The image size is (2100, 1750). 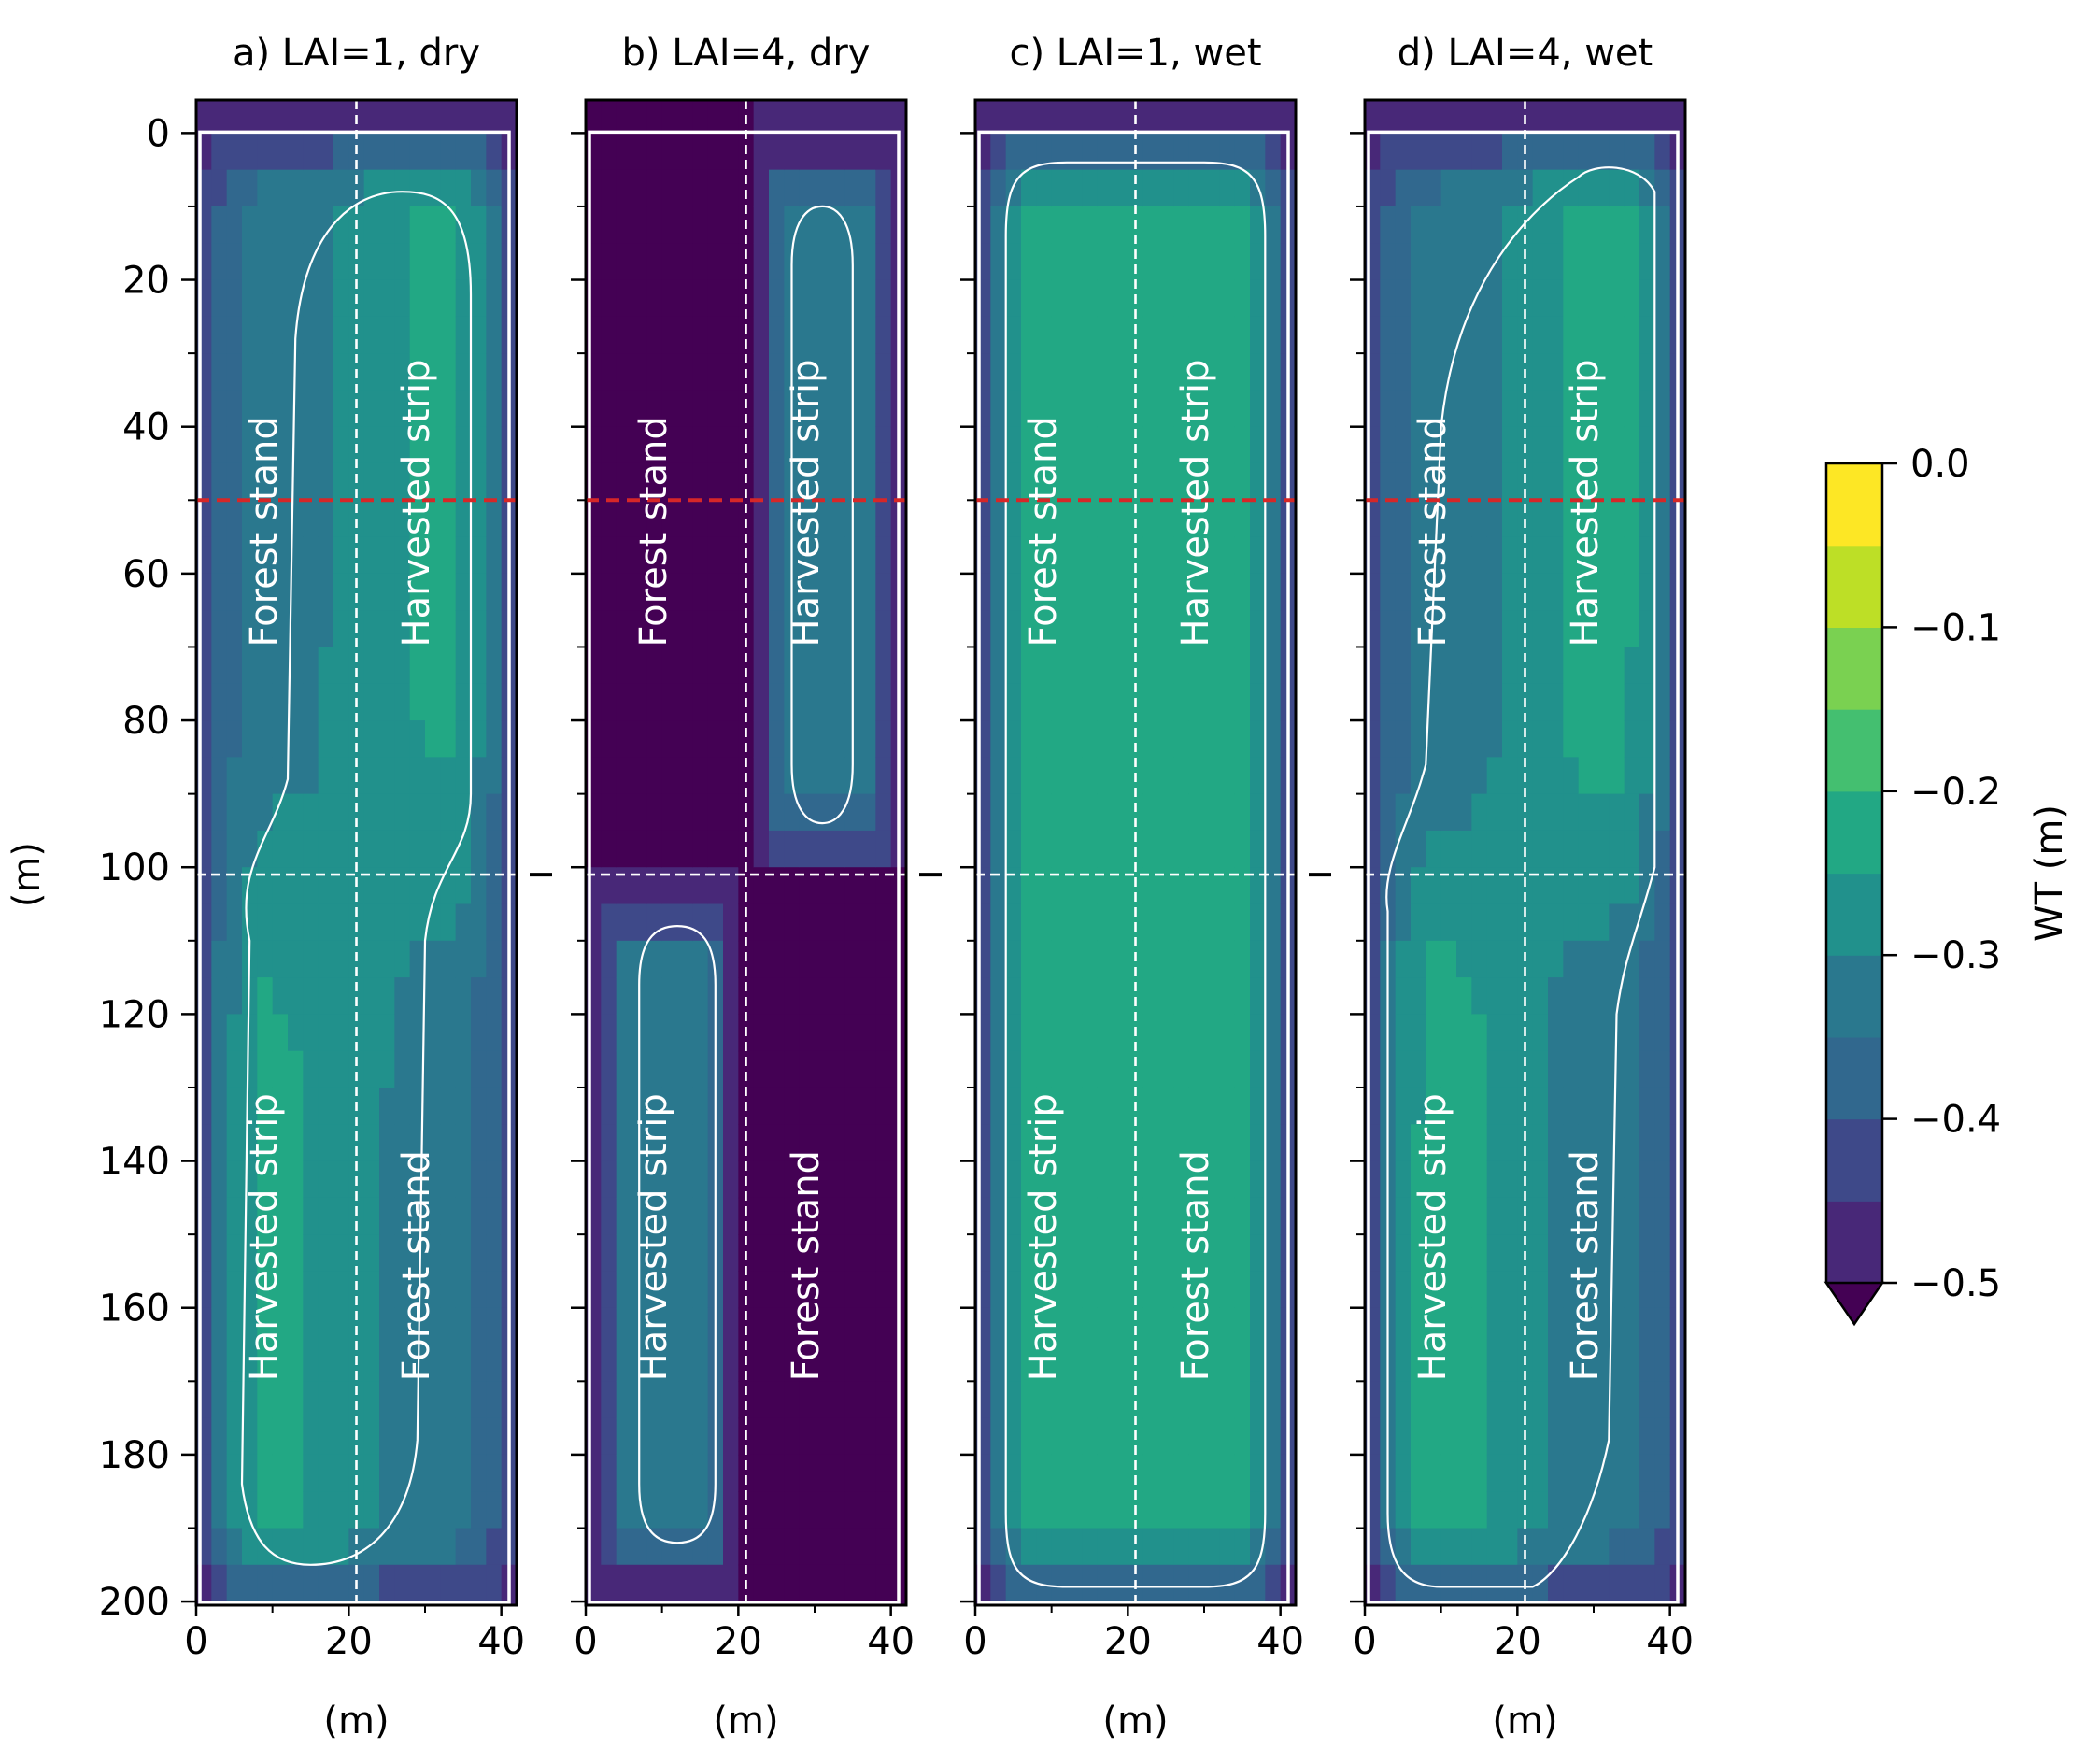 What do you see at coordinates (654, 1237) in the screenshot?
I see `strip-label-bottom-left: Harvested strip` at bounding box center [654, 1237].